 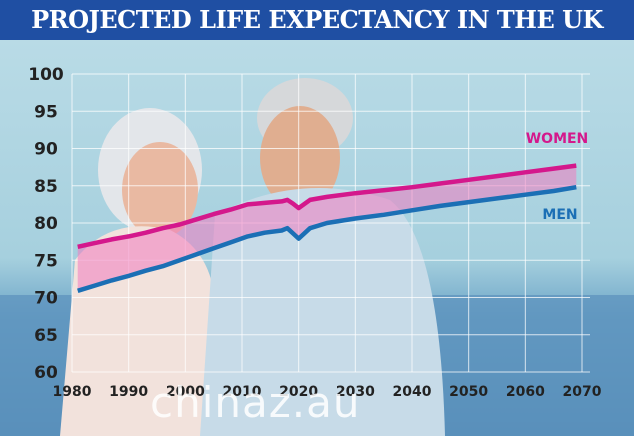 I want to click on y-tick-label-80: 80, so click(x=46, y=224).